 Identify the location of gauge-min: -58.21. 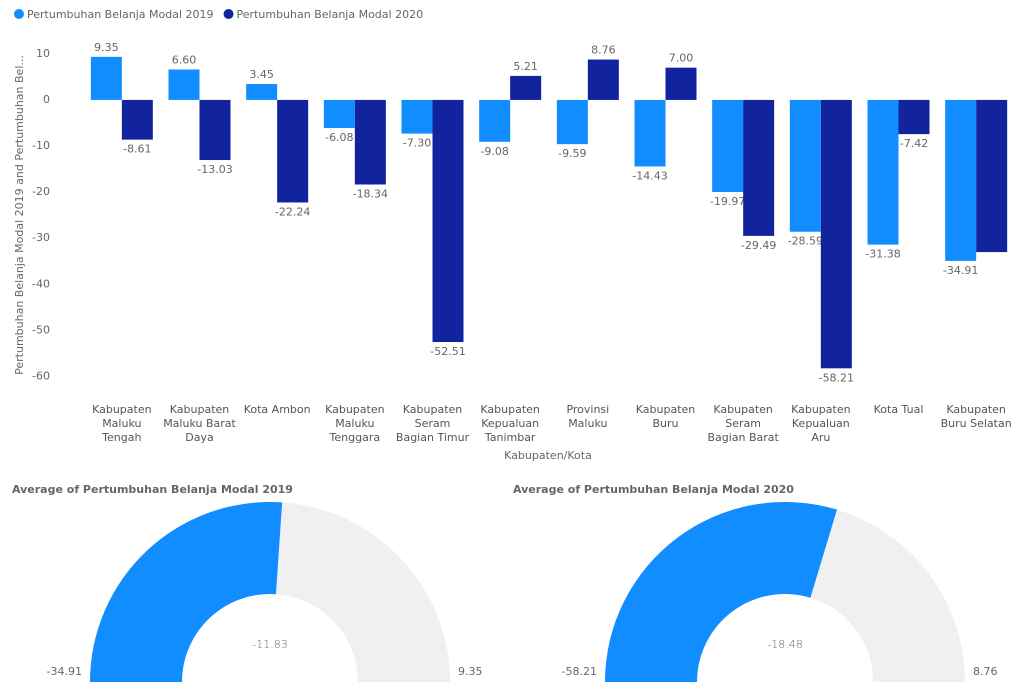
(579, 671).